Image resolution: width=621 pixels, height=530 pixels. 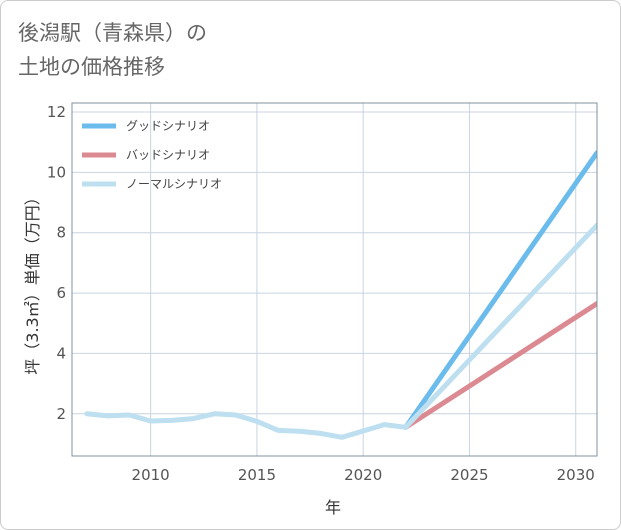 What do you see at coordinates (91, 67) in the screenshot?
I see `title-line-2: 土地の価格推移` at bounding box center [91, 67].